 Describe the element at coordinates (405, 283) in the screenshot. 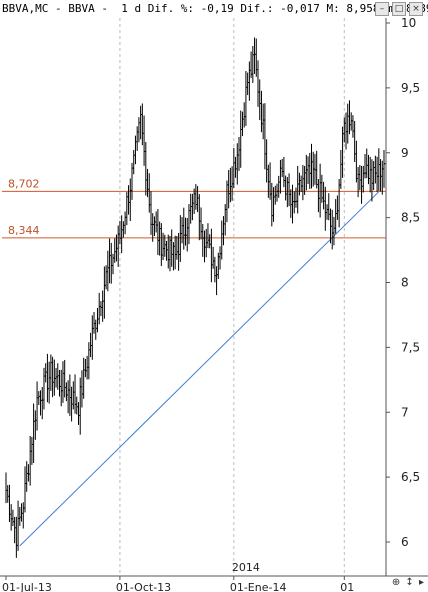

I see `y-tick-label: 8` at that location.